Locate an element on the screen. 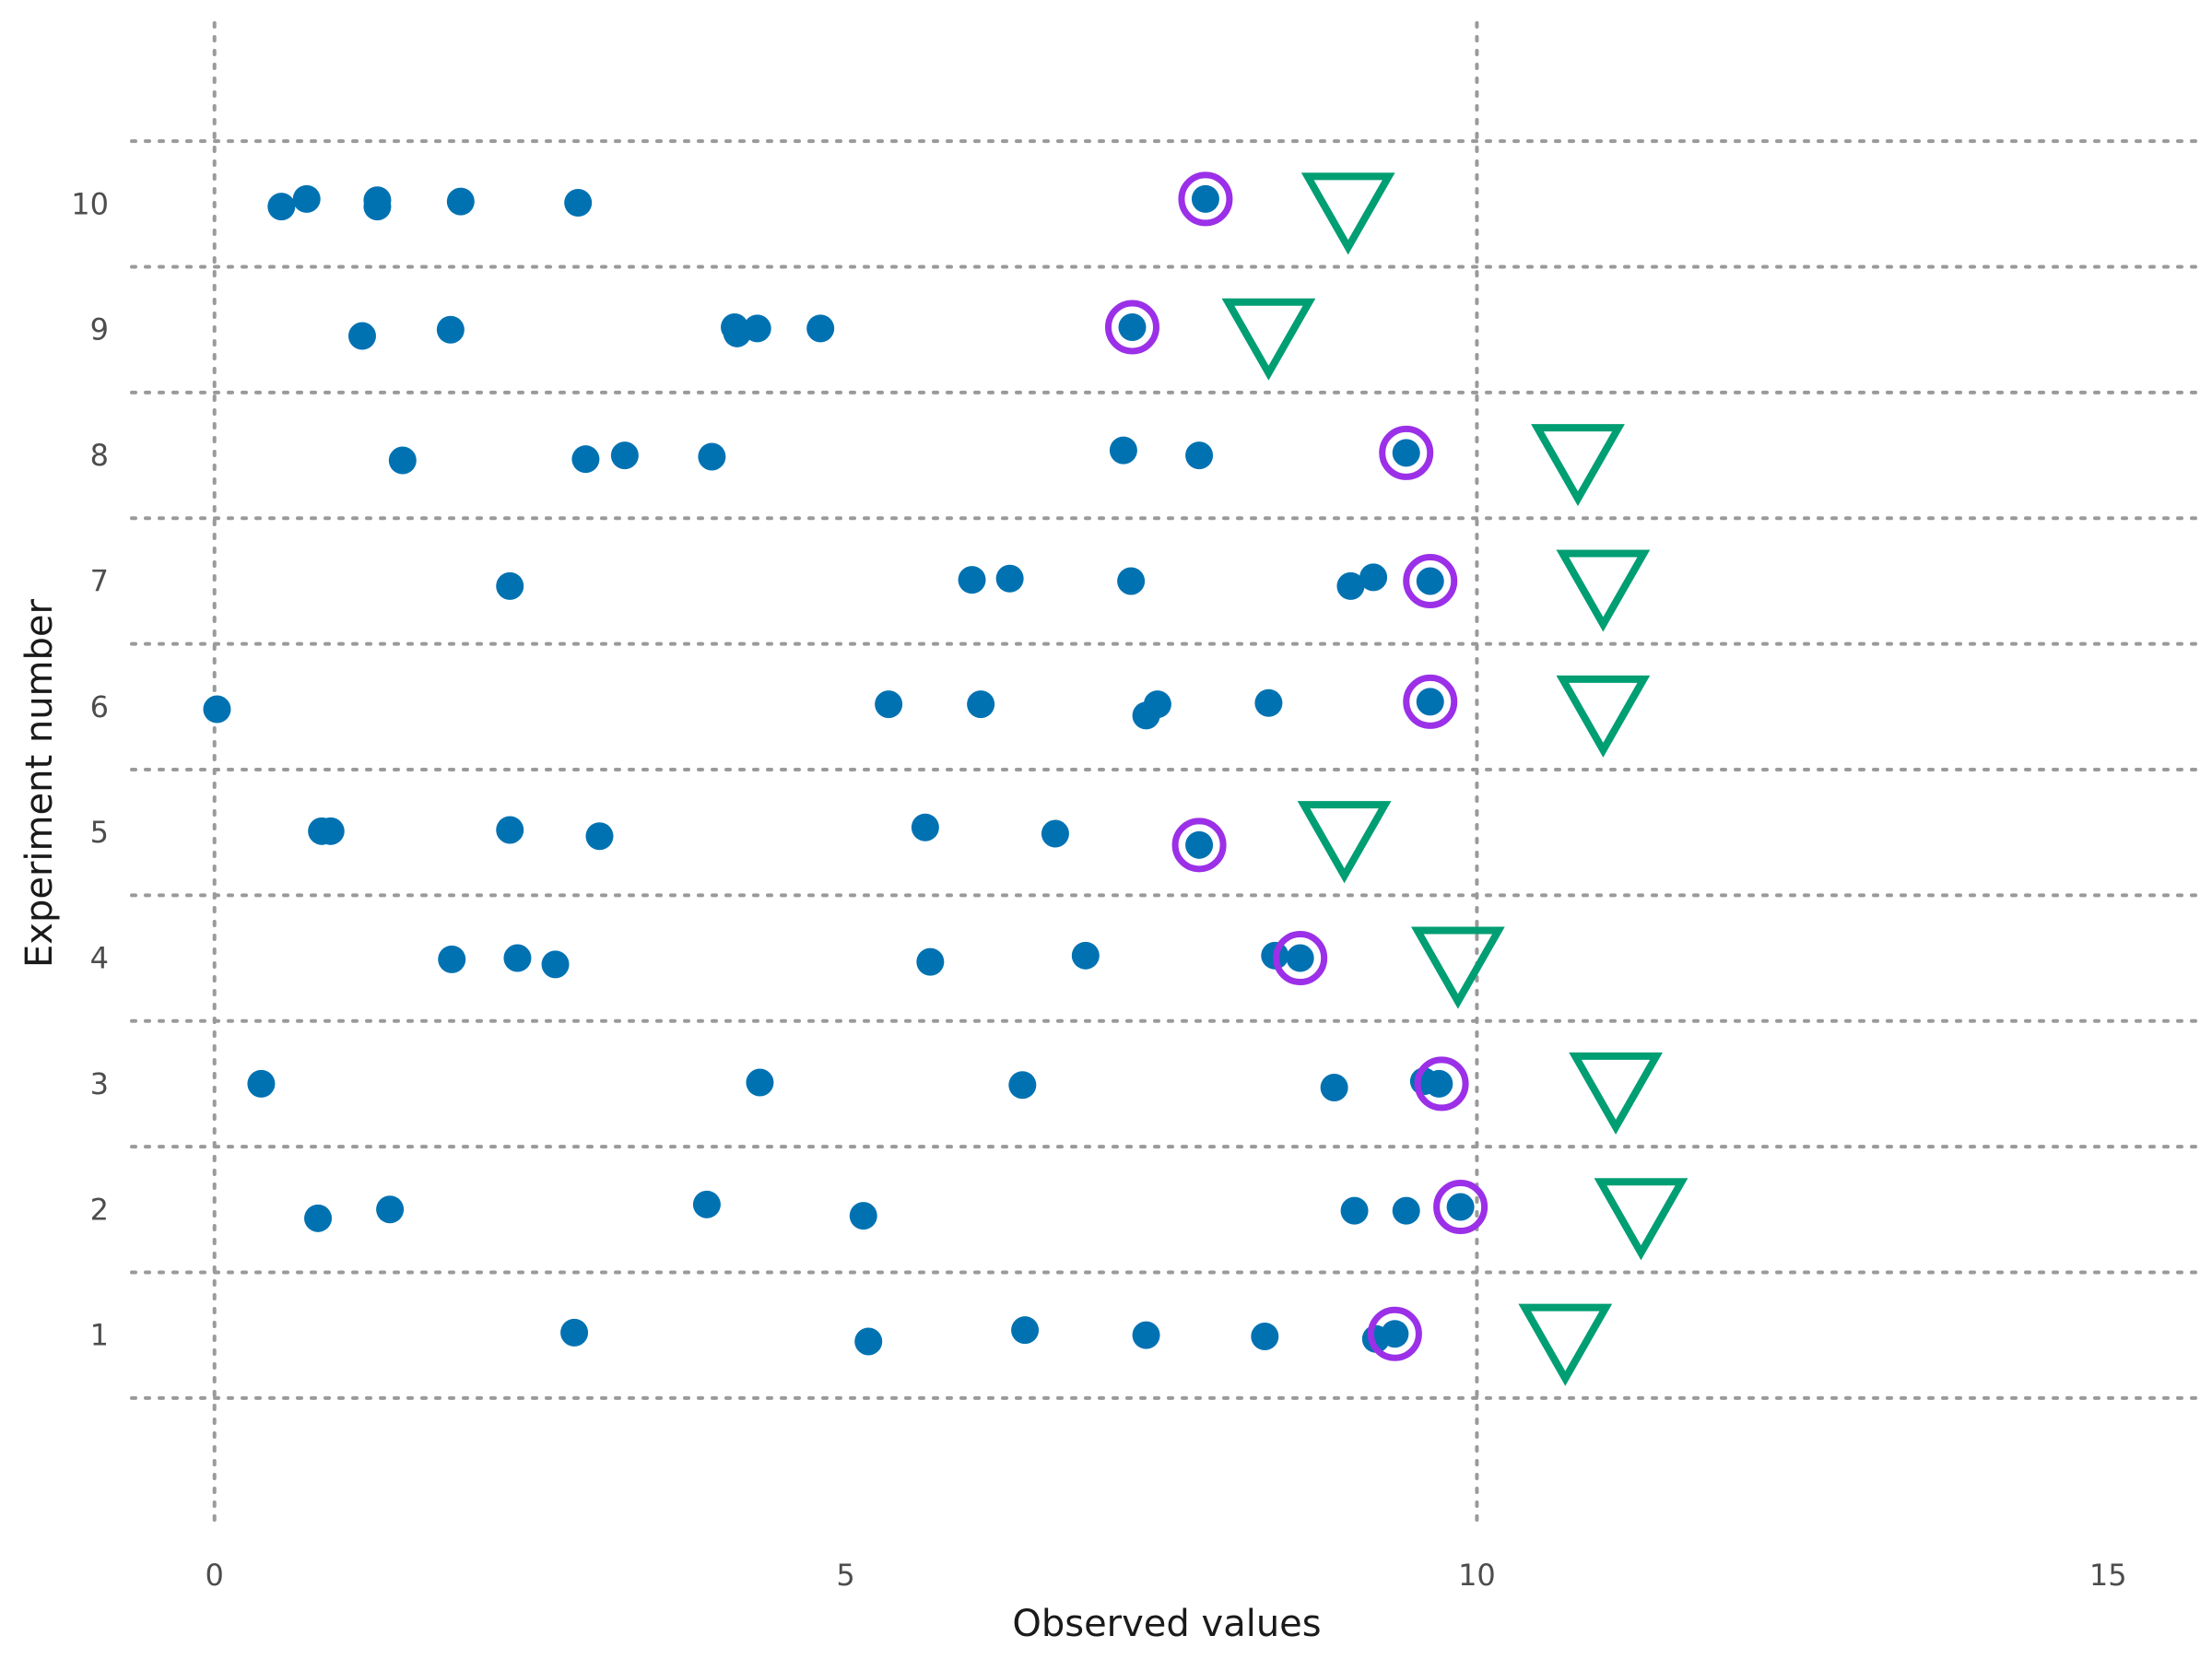  x-axis-tick-labels: 0 5 10 15 is located at coordinates (1166, 1575).